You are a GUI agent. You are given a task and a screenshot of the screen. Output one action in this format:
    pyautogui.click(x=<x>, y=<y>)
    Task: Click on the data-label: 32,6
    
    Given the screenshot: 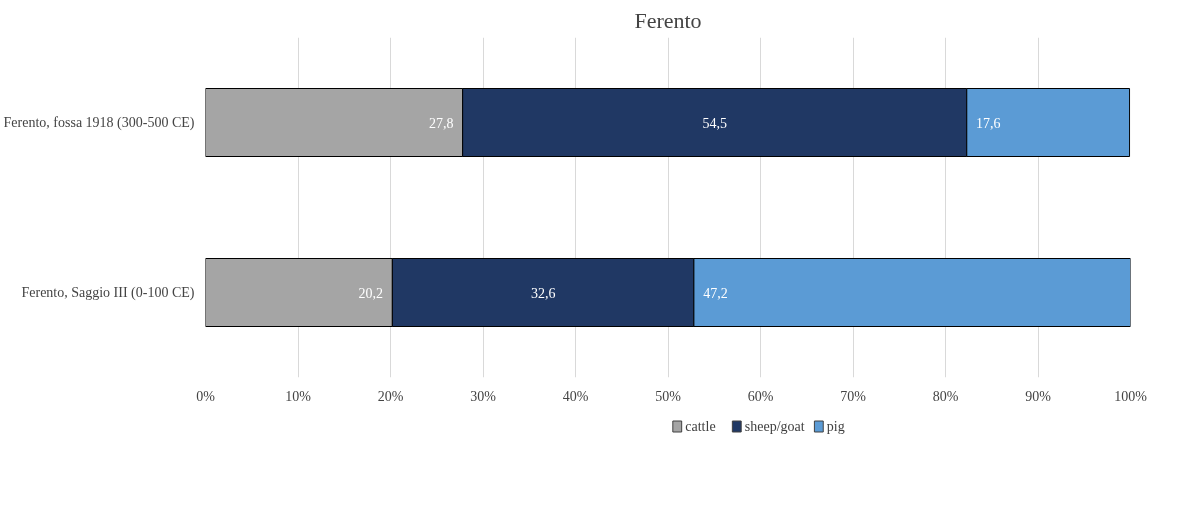 What is the action you would take?
    pyautogui.click(x=543, y=293)
    